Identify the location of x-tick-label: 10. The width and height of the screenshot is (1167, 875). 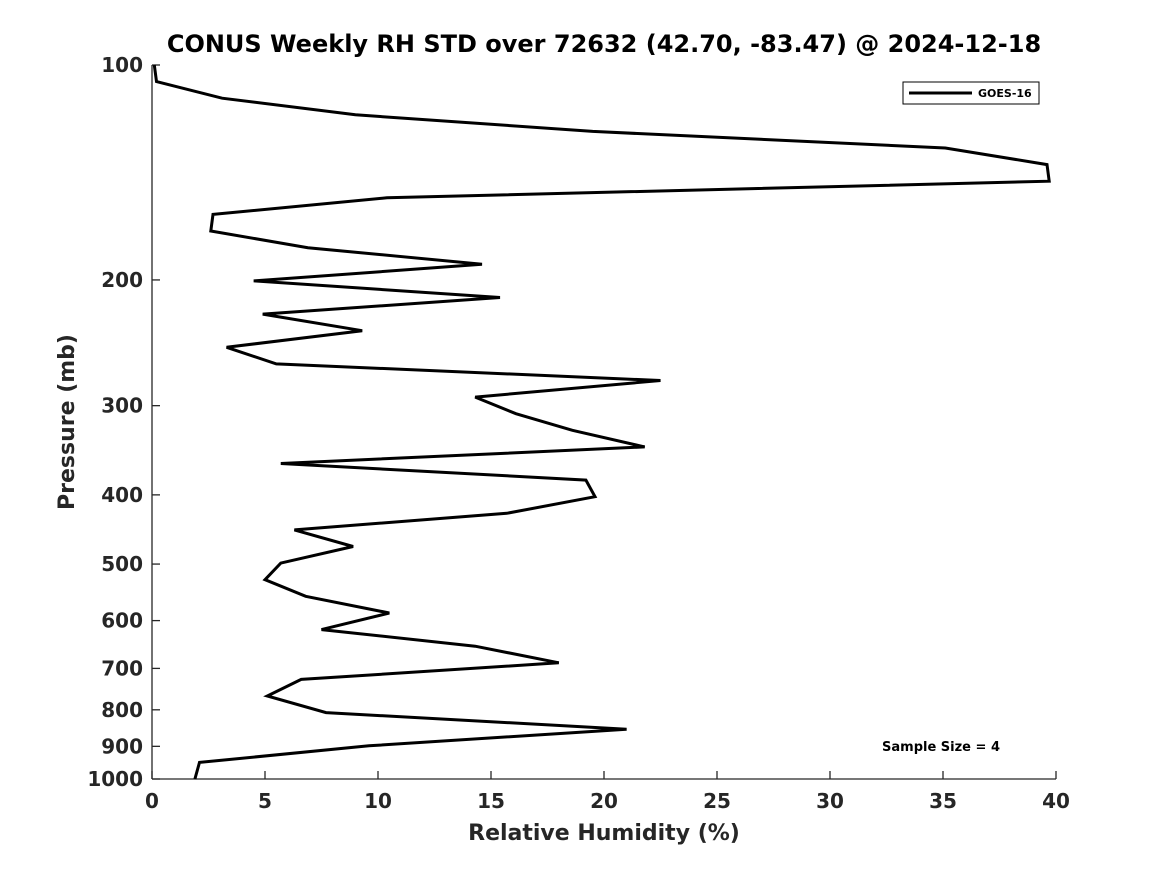
(378, 801).